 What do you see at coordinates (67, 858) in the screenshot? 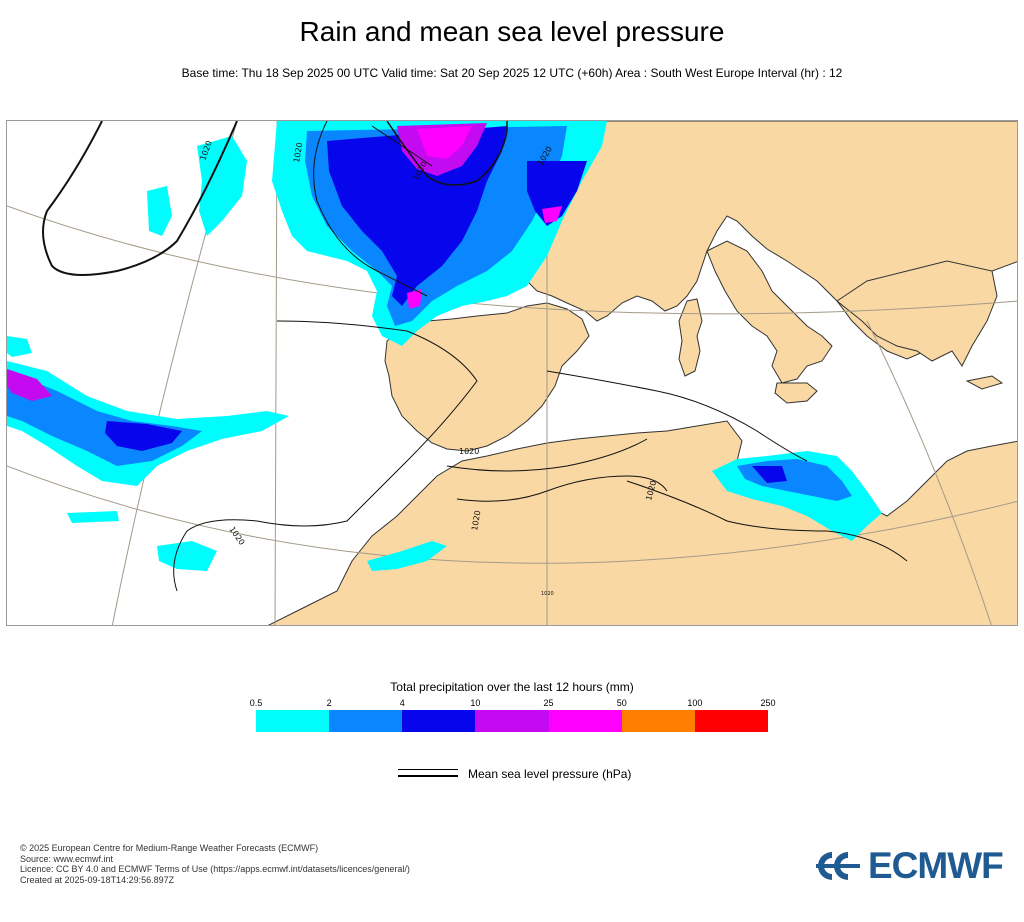
I see `footer-source: Source: www.ecmwf.int` at bounding box center [67, 858].